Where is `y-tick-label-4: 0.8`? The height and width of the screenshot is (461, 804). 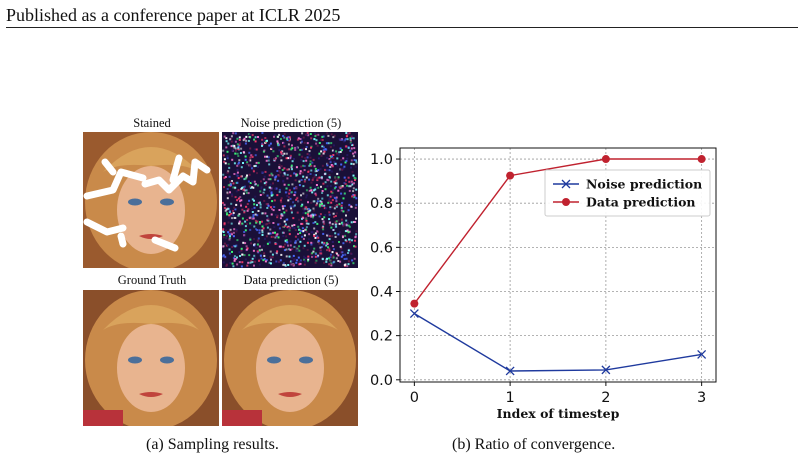 y-tick-label-4: 0.8 is located at coordinates (381, 204).